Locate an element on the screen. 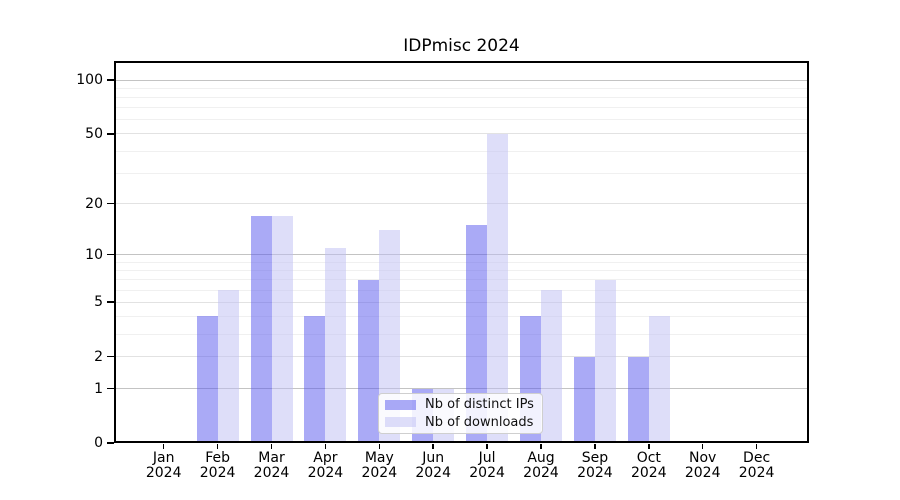  legend-item-distinct-ips: Nb of distinct IPs is located at coordinates (460, 404).